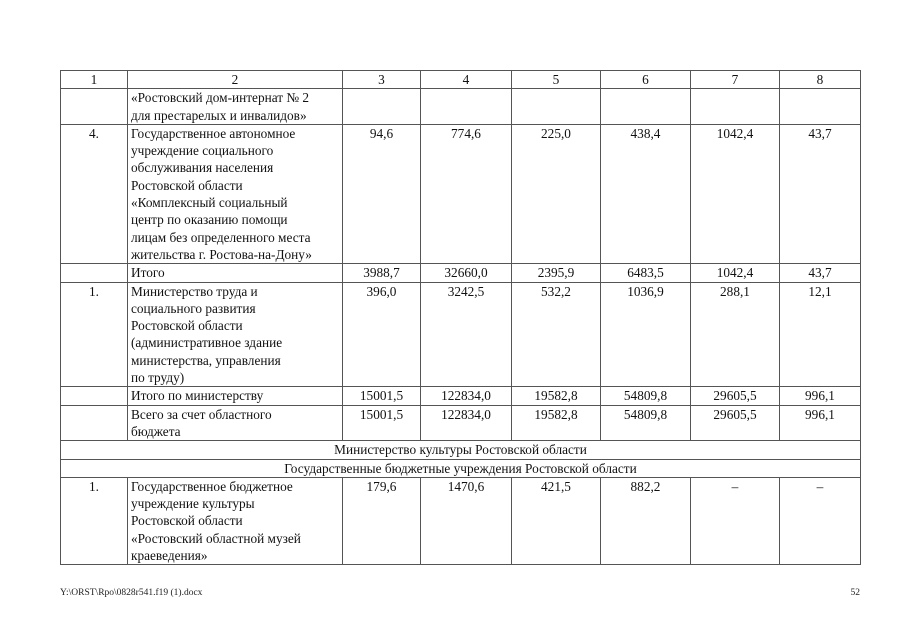 Image resolution: width=905 pixels, height=640 pixels. What do you see at coordinates (820, 79) in the screenshot?
I see `column-header: 8` at bounding box center [820, 79].